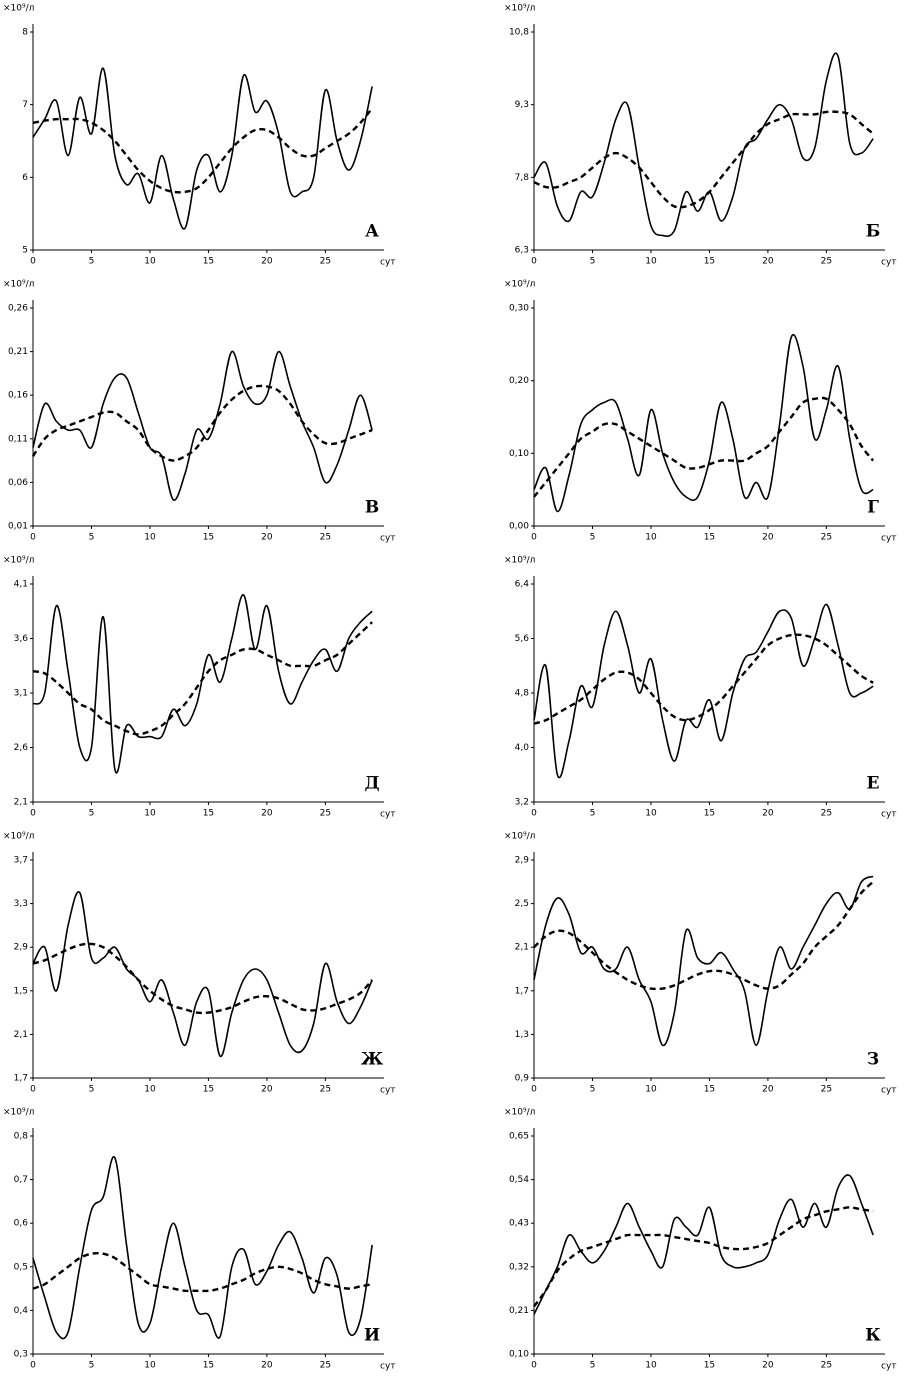  What do you see at coordinates (25, 178) in the screenshot?
I see `y-tick-label: 6` at bounding box center [25, 178].